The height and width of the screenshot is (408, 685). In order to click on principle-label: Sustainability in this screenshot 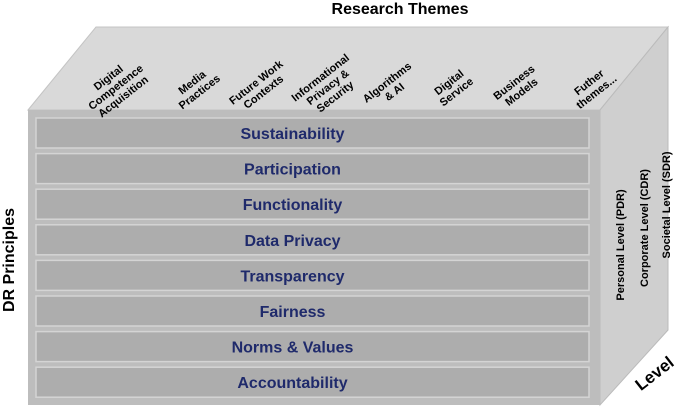, I will do `click(292, 134)`.